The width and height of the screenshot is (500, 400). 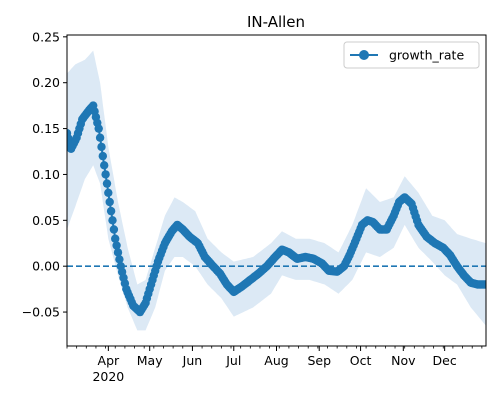 What do you see at coordinates (403, 360) in the screenshot?
I see `x-tick-label: Nov` at bounding box center [403, 360].